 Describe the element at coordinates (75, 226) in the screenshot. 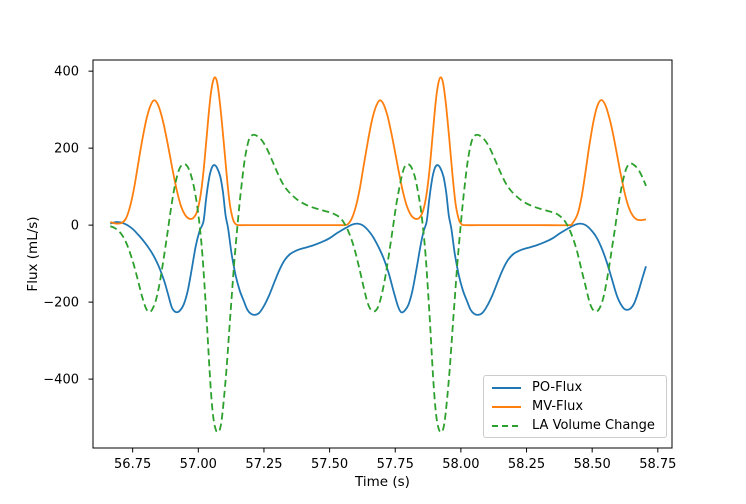

I see `y-tick-label: 0` at that location.